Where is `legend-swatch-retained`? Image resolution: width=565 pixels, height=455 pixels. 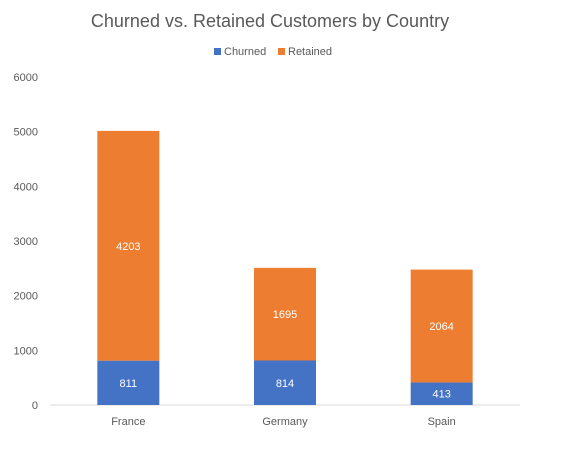
legend-swatch-retained is located at coordinates (281, 51).